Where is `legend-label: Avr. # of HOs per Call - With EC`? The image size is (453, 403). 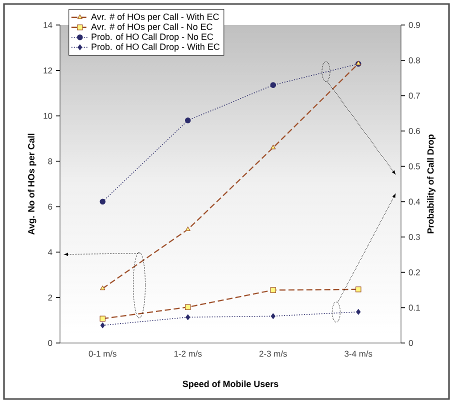 legend-label: Avr. # of HOs per Call - With EC is located at coordinates (155, 17).